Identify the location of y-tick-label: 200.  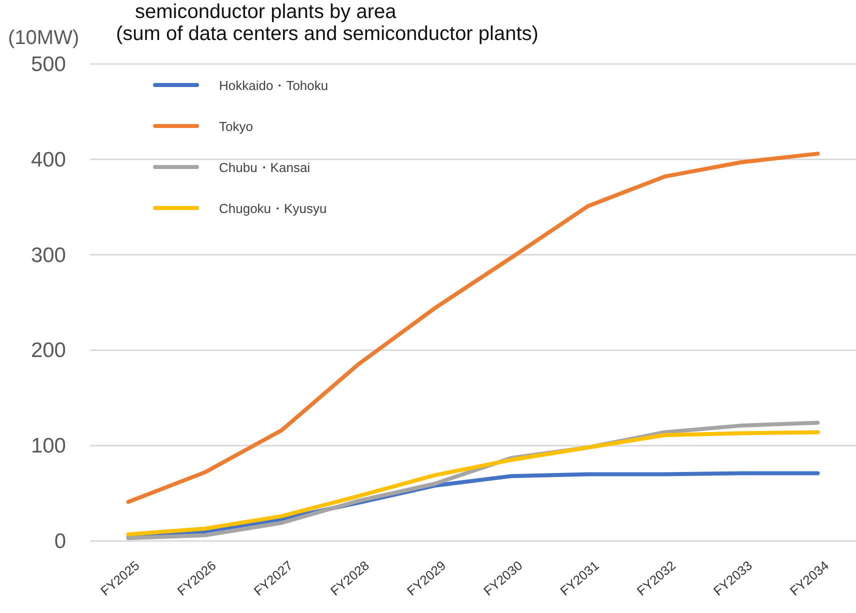
(48, 350).